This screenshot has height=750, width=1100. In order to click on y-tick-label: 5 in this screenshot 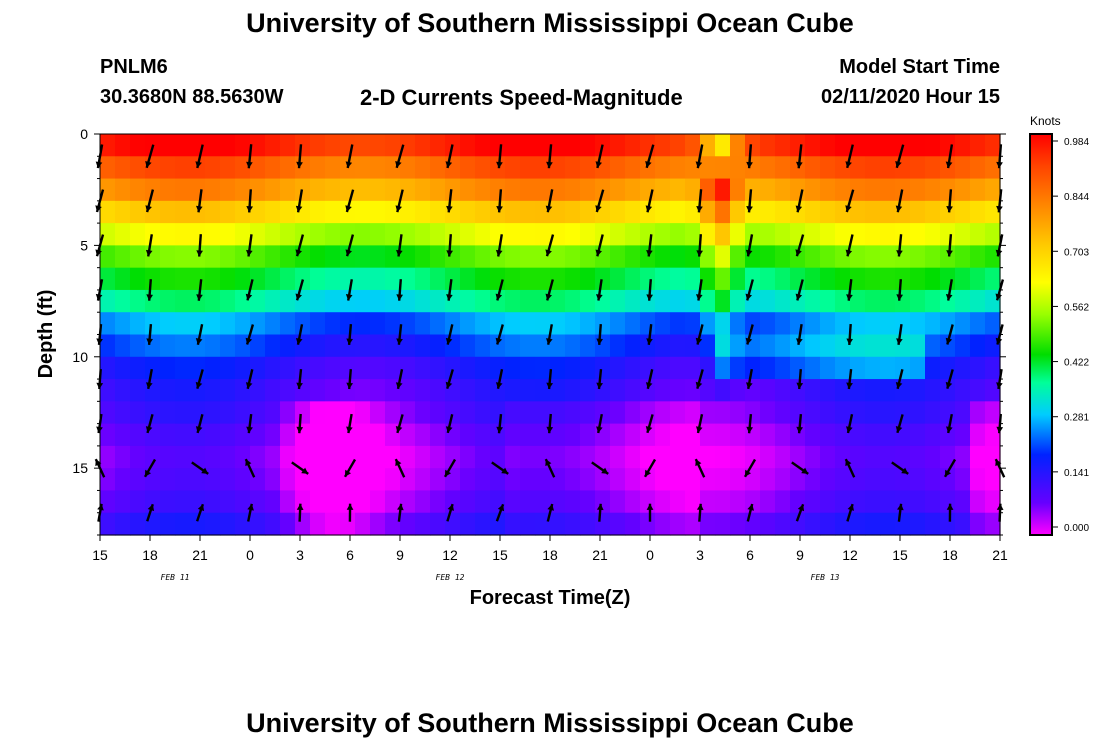, I will do `click(84, 245)`.